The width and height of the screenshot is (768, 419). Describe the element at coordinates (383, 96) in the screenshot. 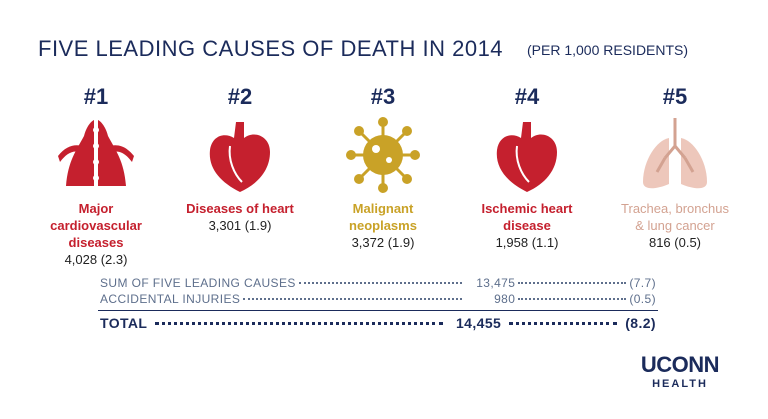

I see `rank: #3` at that location.